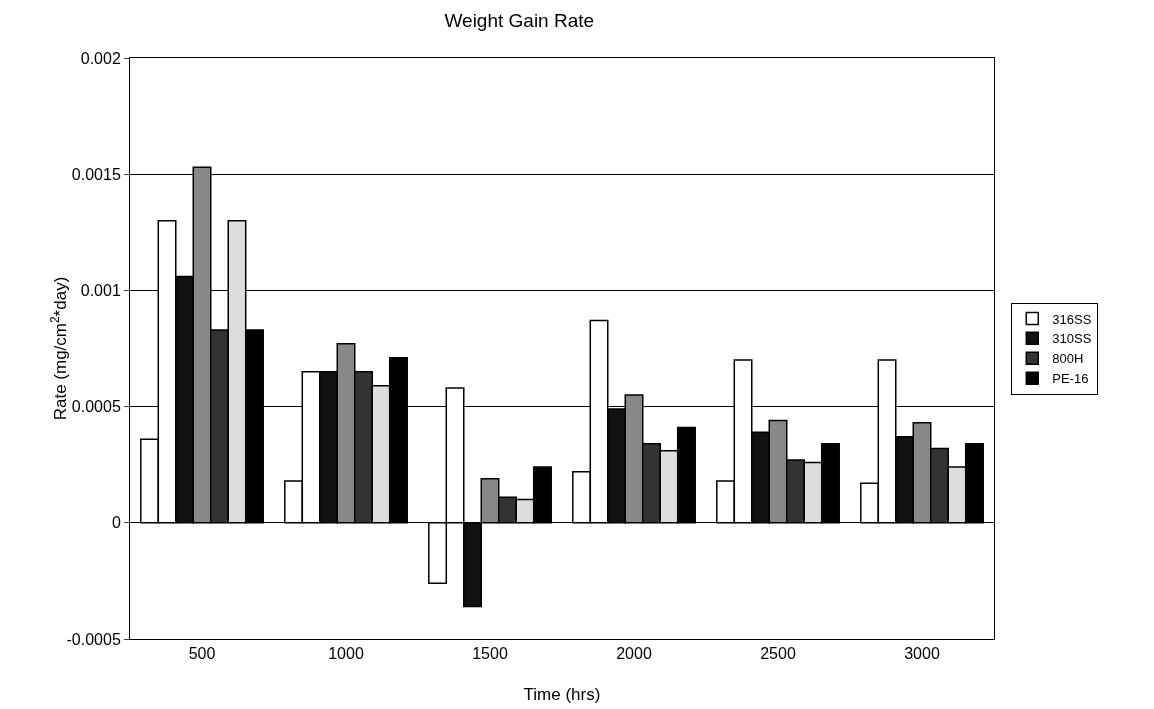 Image resolution: width=1154 pixels, height=709 pixels. Describe the element at coordinates (490, 654) in the screenshot. I see `x-tick-label: 1500` at that location.